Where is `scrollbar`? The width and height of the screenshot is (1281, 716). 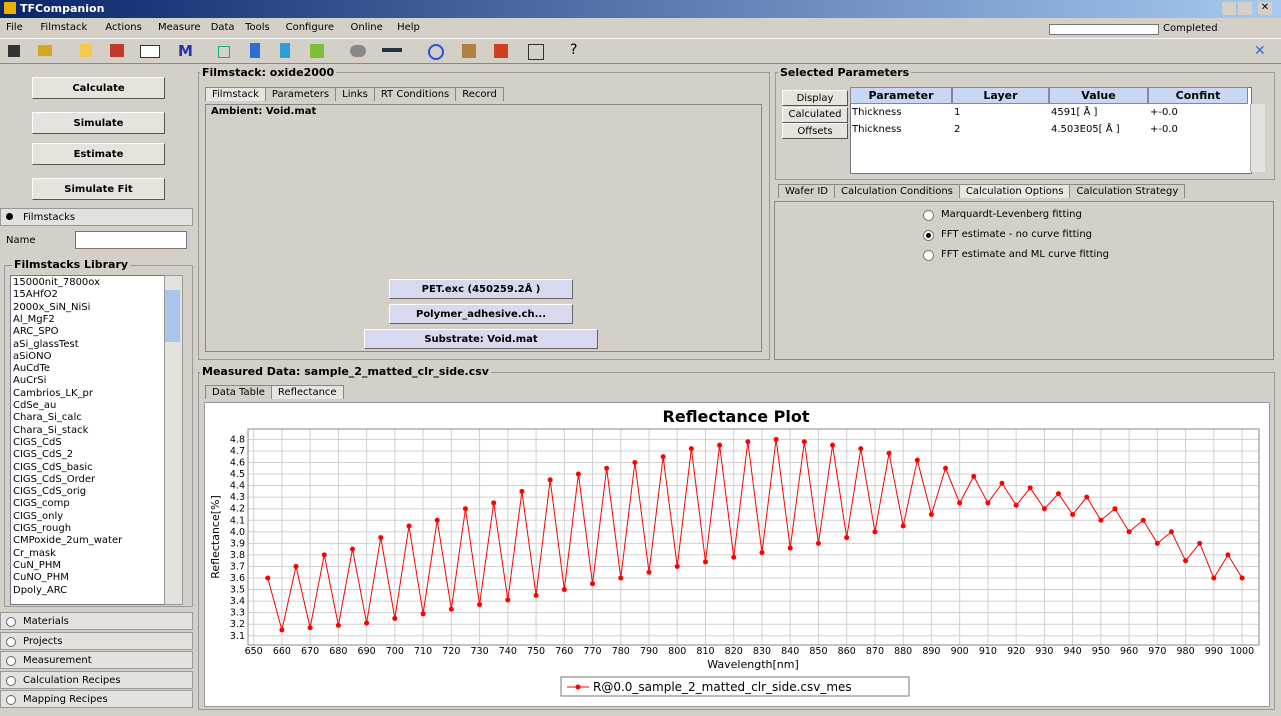
scrollbar is located at coordinates (1257, 138).